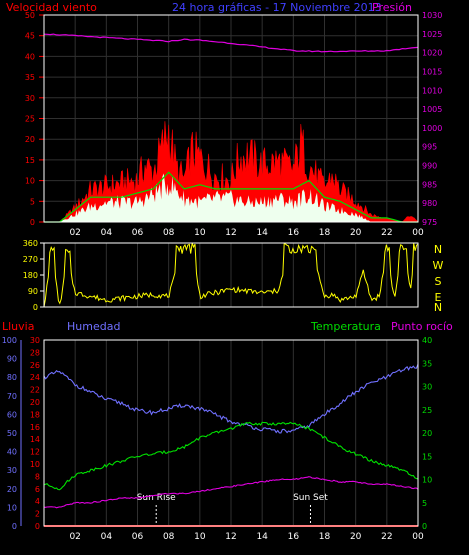  Describe the element at coordinates (30, 56) in the screenshot. I see `wind-y-tick: 40` at that location.